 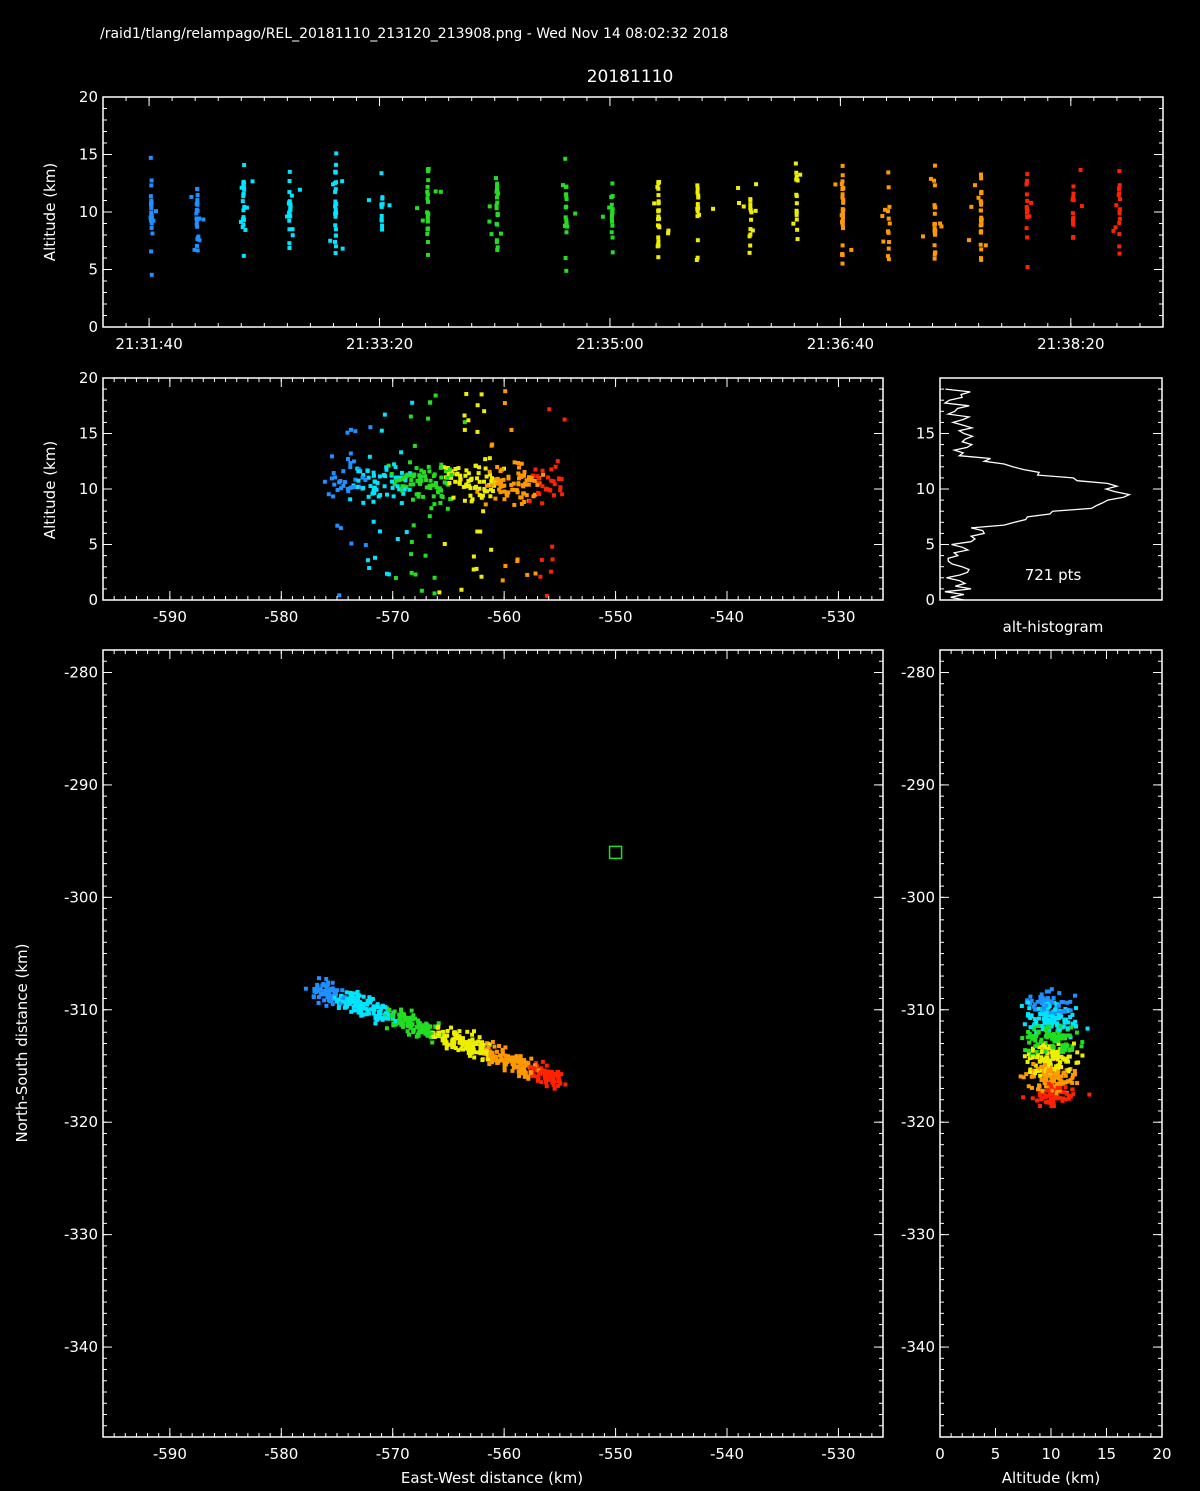 I want to click on y-tick-label: -280, so click(x=918, y=672).